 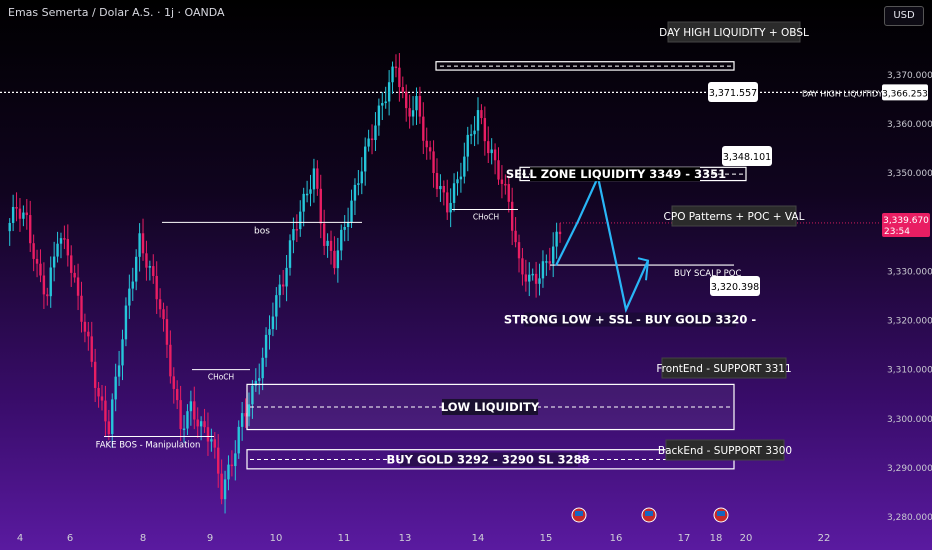 What do you see at coordinates (724, 368) in the screenshot?
I see `frontend-support-callout-box` at bounding box center [724, 368].